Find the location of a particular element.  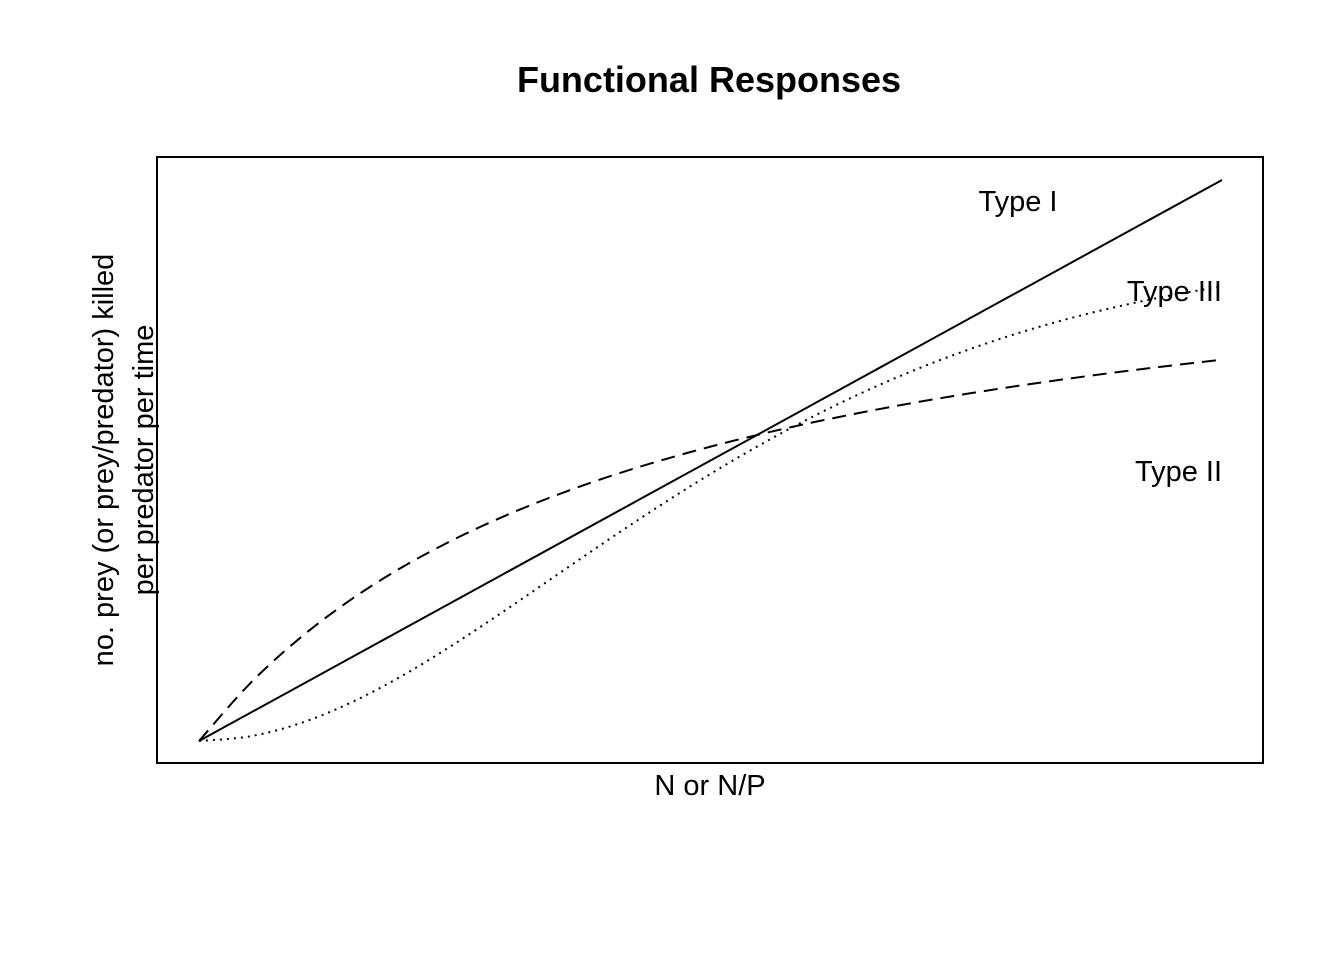

chart-title: Functional Responses is located at coordinates (709, 79).